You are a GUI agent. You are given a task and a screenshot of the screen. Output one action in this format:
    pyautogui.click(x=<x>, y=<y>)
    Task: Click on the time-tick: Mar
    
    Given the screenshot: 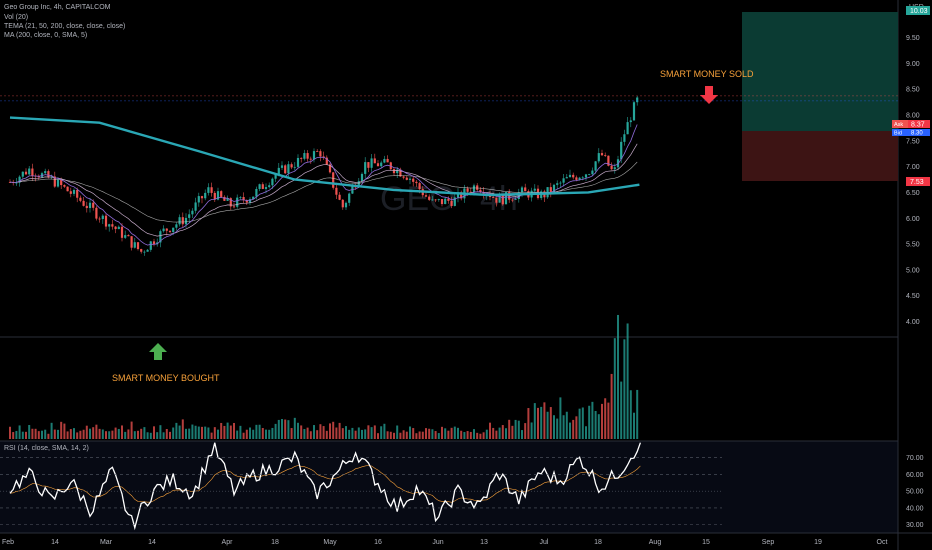 What is the action you would take?
    pyautogui.click(x=106, y=542)
    